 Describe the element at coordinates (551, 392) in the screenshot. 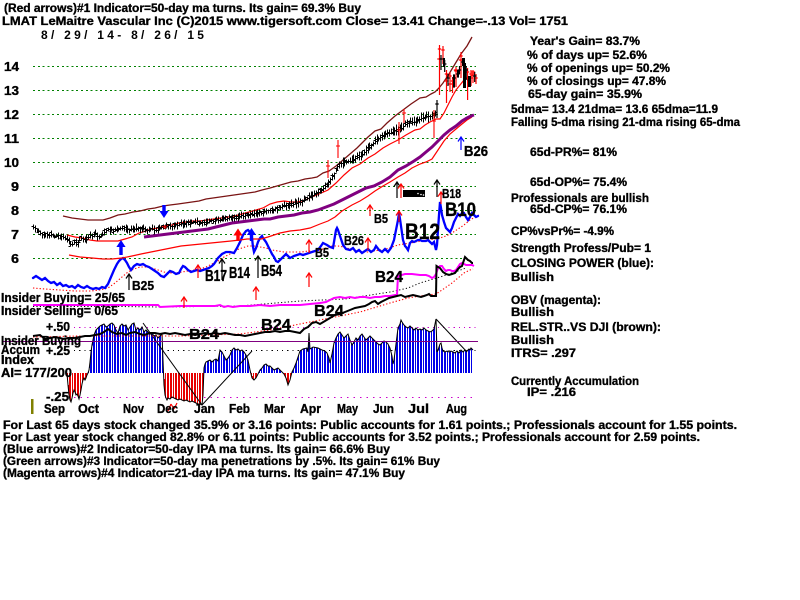

I see `svg-text: IP= .216` at that location.